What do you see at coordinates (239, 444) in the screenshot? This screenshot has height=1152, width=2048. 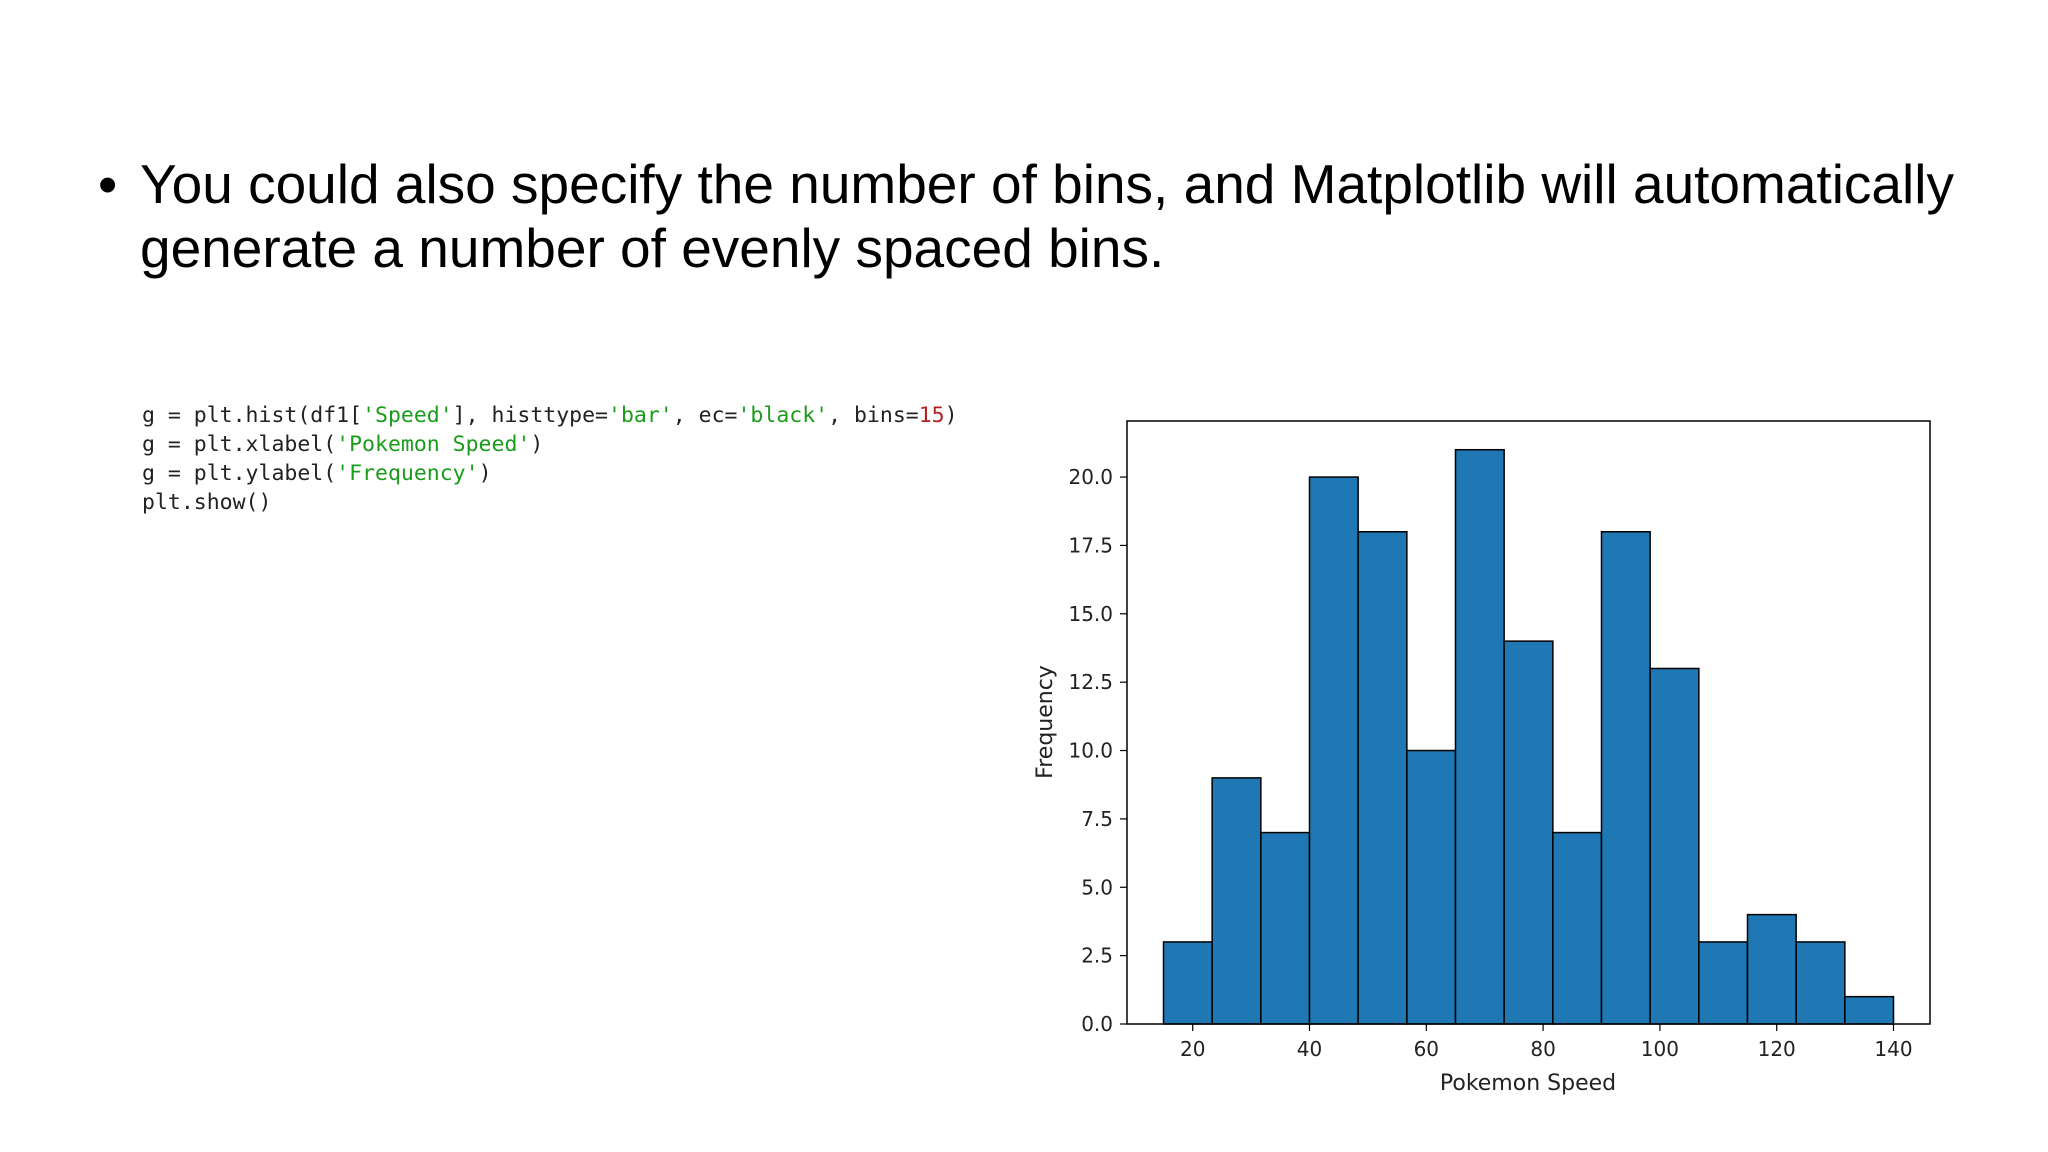 I see `code-token: g = plt.xlabel(` at bounding box center [239, 444].